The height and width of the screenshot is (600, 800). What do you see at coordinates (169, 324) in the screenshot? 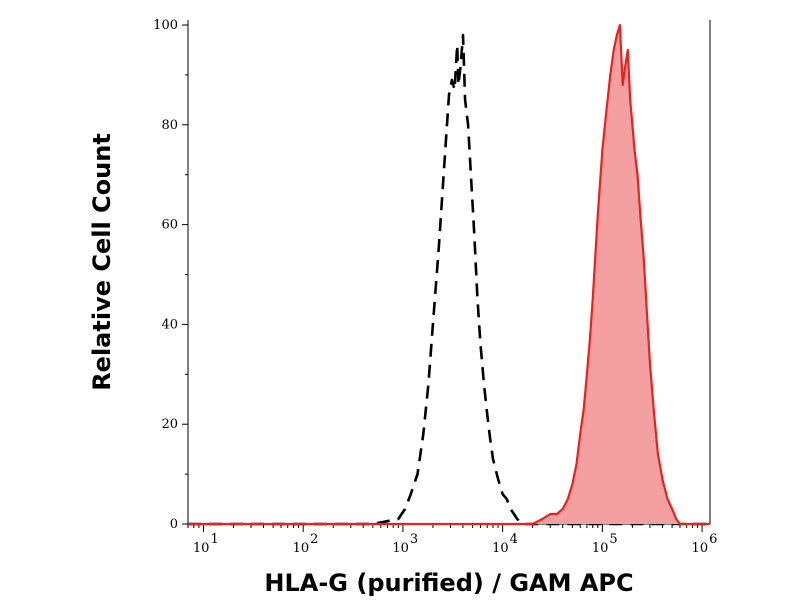
I see `y-tick-label: 40` at bounding box center [169, 324].